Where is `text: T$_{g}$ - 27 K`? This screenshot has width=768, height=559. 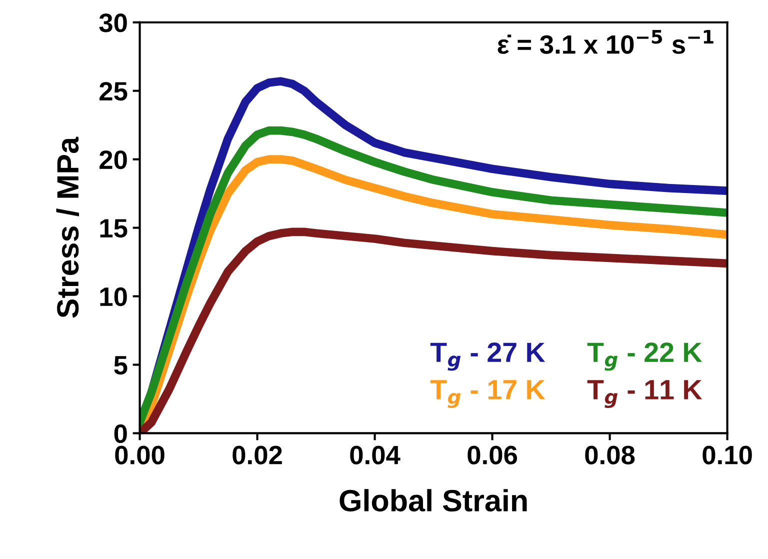 text: T$_{g}$ - 27 K is located at coordinates (488, 356).